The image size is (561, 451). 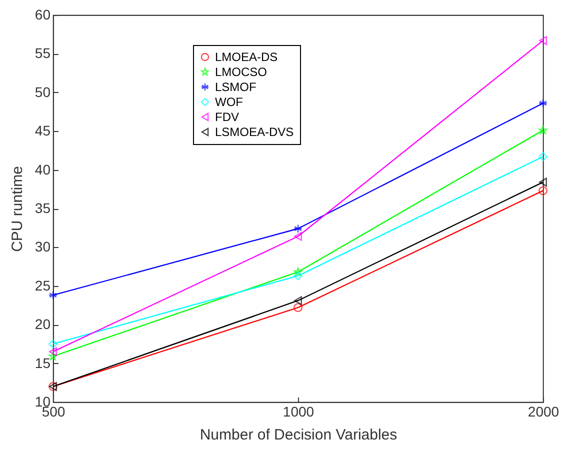 What do you see at coordinates (42, 324) in the screenshot?
I see `y-tick-label: 20` at bounding box center [42, 324].